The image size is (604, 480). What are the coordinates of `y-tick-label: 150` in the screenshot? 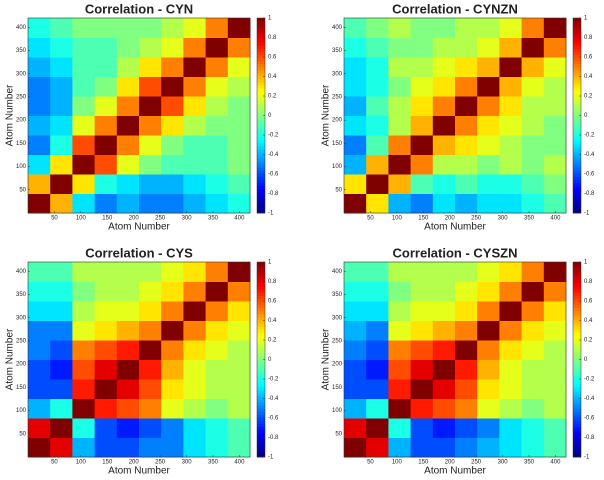 It's located at (21, 144).